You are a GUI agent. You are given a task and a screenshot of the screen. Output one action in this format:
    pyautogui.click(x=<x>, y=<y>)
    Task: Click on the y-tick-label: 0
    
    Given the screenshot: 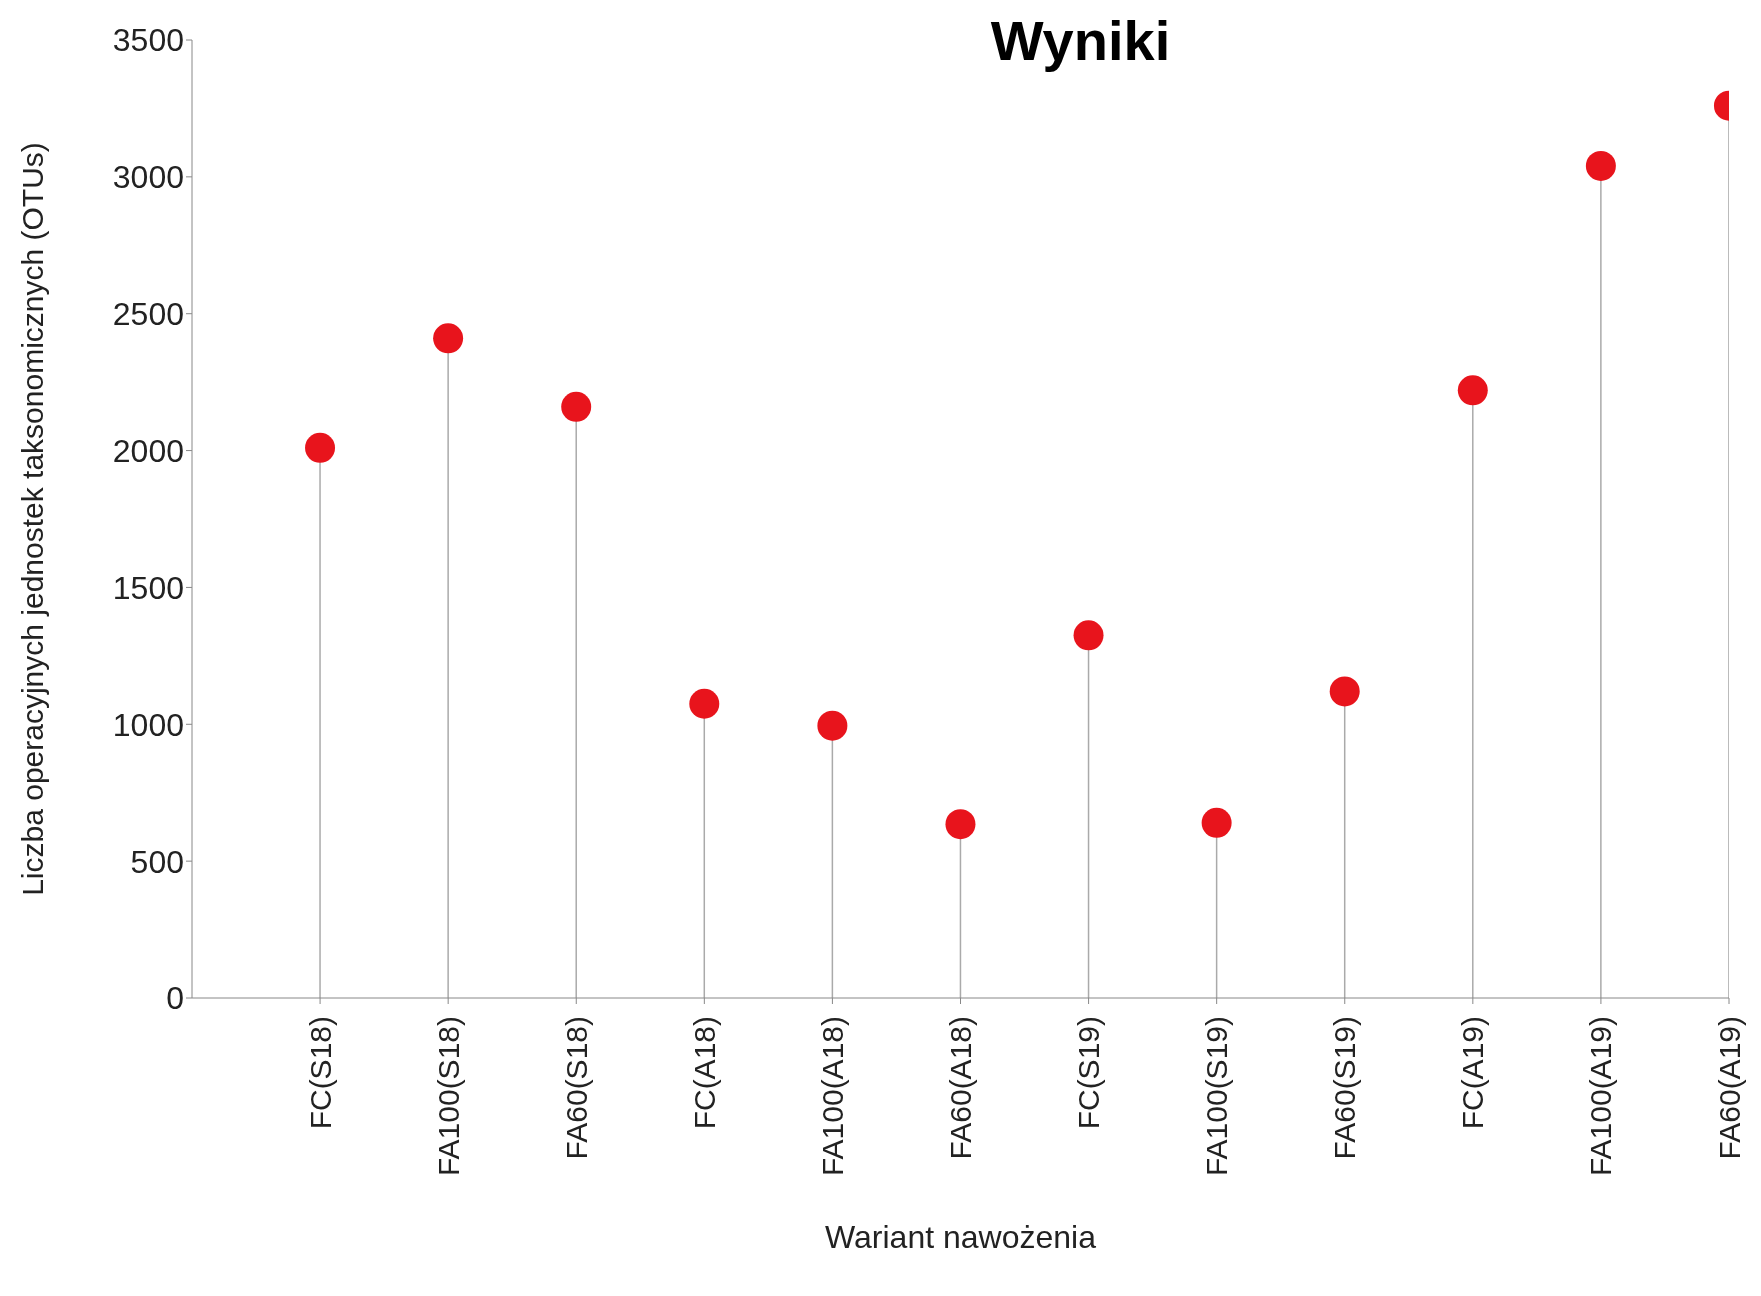 What is the action you would take?
    pyautogui.click(x=175, y=998)
    